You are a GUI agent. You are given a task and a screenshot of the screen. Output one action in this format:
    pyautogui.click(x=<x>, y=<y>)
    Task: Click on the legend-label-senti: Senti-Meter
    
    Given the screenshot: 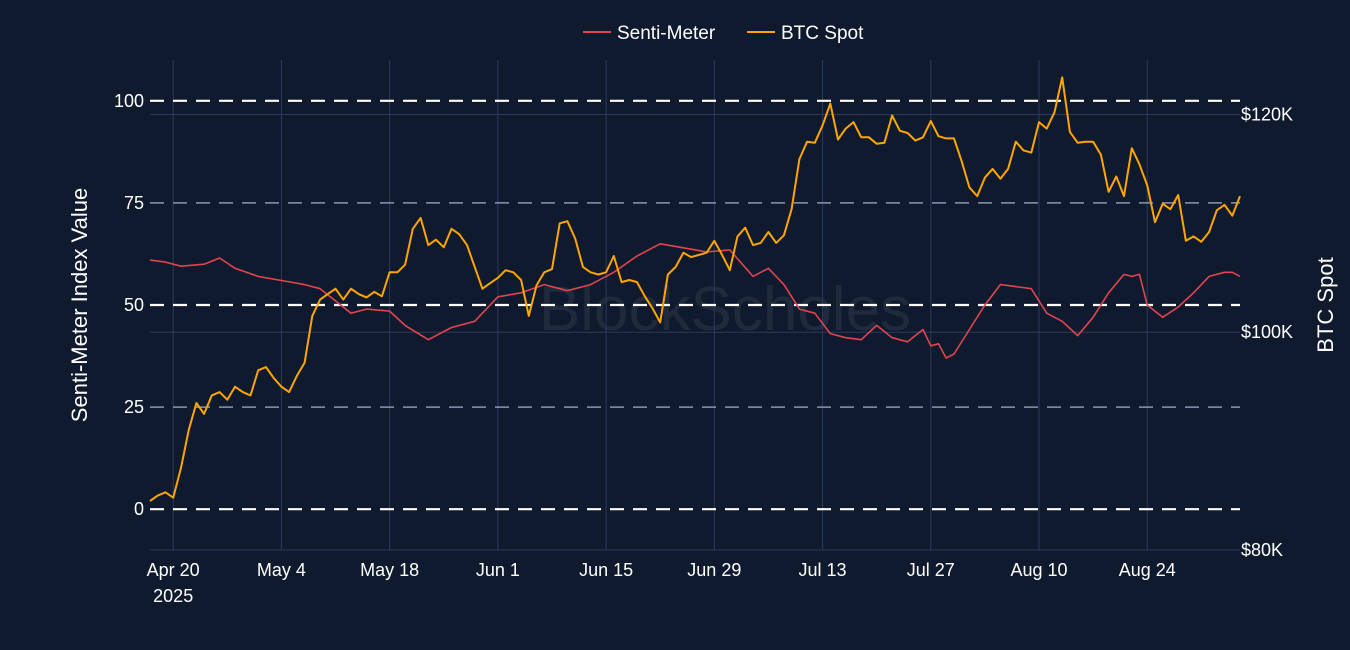 What is the action you would take?
    pyautogui.click(x=666, y=33)
    